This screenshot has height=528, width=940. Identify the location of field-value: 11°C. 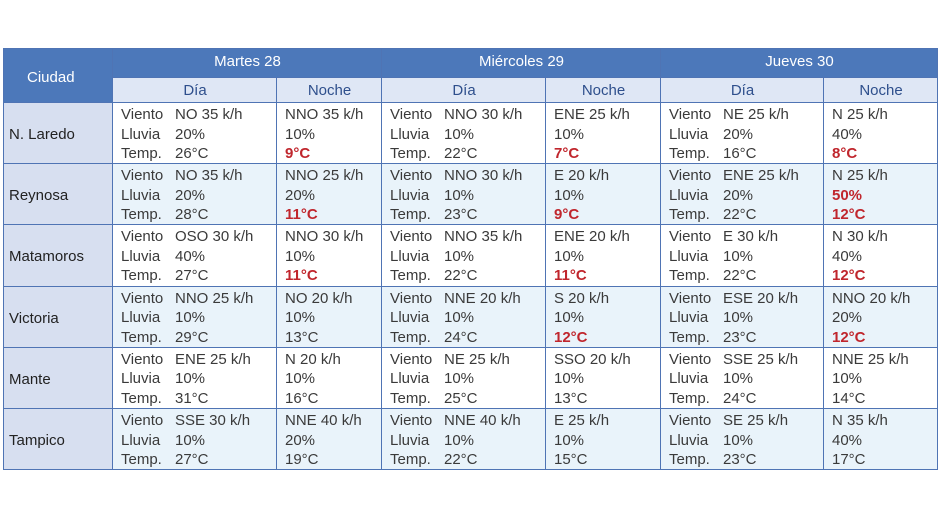
(301, 276).